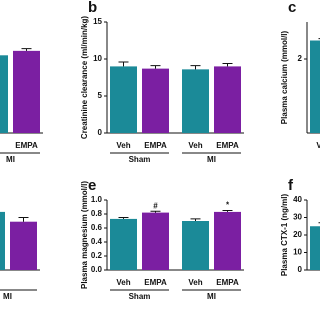 The width and height of the screenshot is (320, 320). I want to click on panel: MI, so click(20, 256).